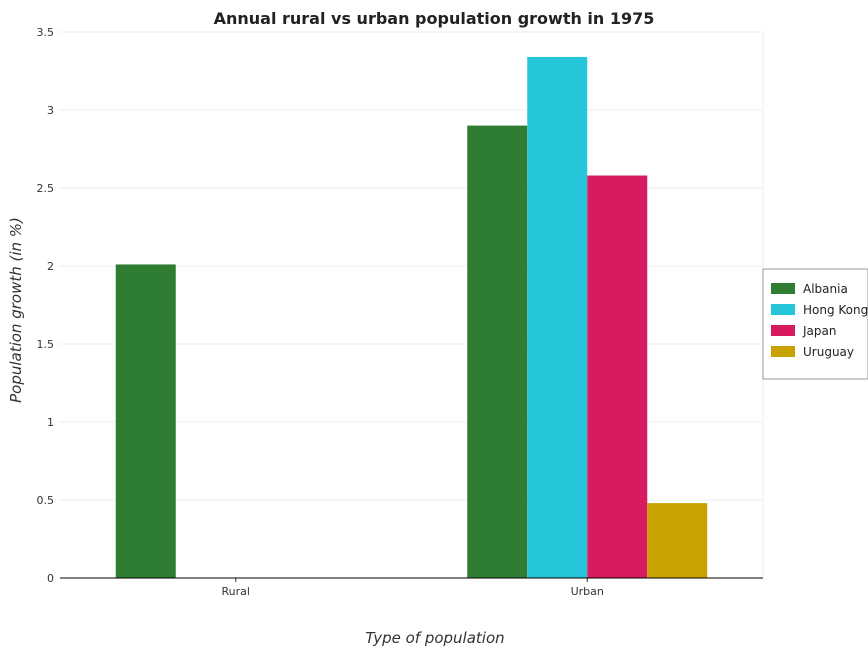 The width and height of the screenshot is (868, 650). Describe the element at coordinates (819, 331) in the screenshot. I see `legend-label: Japan` at that location.